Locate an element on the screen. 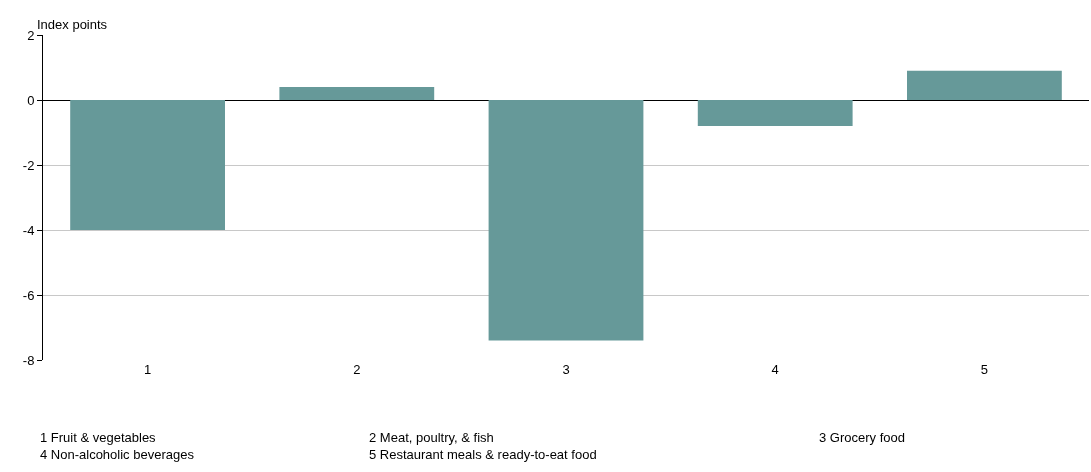  x-tick-label: 3 is located at coordinates (566, 369).